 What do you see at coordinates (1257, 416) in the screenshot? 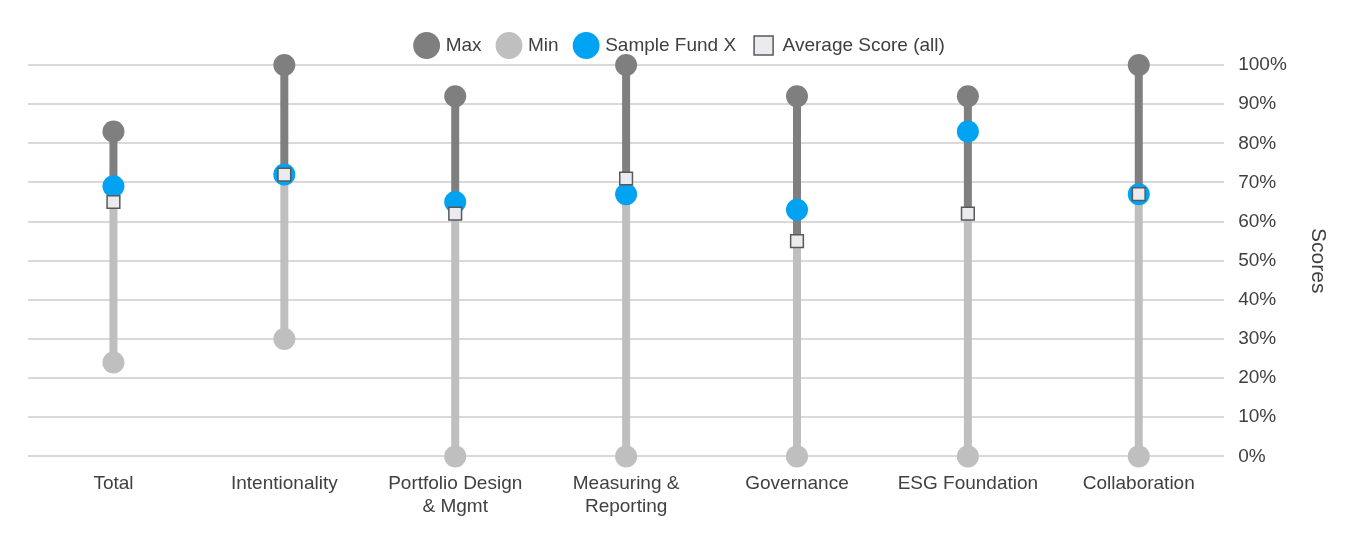
I see `y-tick-label: 10%` at bounding box center [1257, 416].